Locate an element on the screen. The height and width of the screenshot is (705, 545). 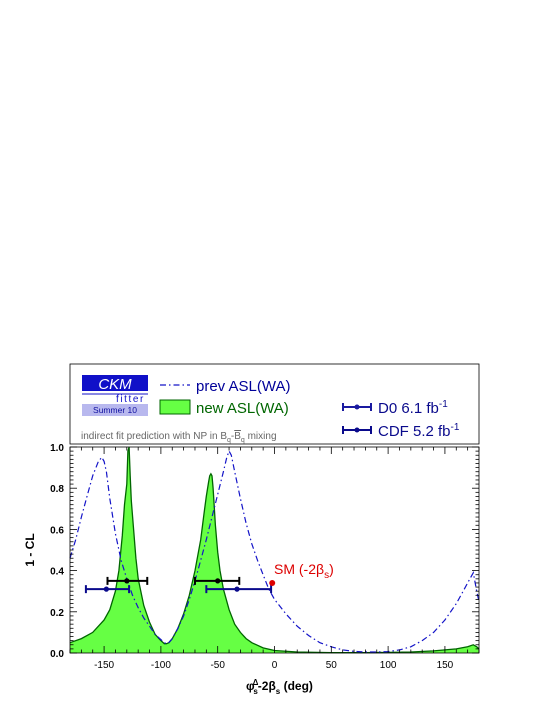
y-axis-label: 1 - CL is located at coordinates (30, 549).